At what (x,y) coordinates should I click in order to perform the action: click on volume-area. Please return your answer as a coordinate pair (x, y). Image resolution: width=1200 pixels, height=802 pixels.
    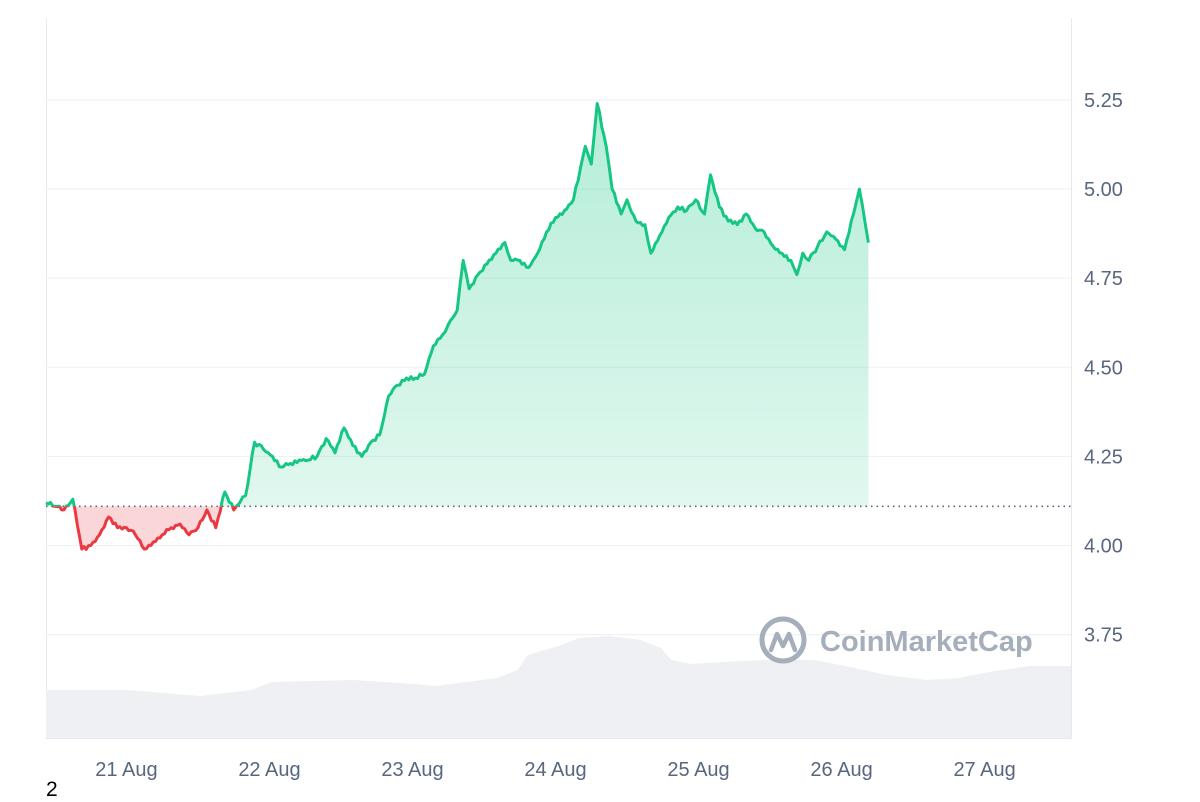
    Looking at the image, I should click on (558, 687).